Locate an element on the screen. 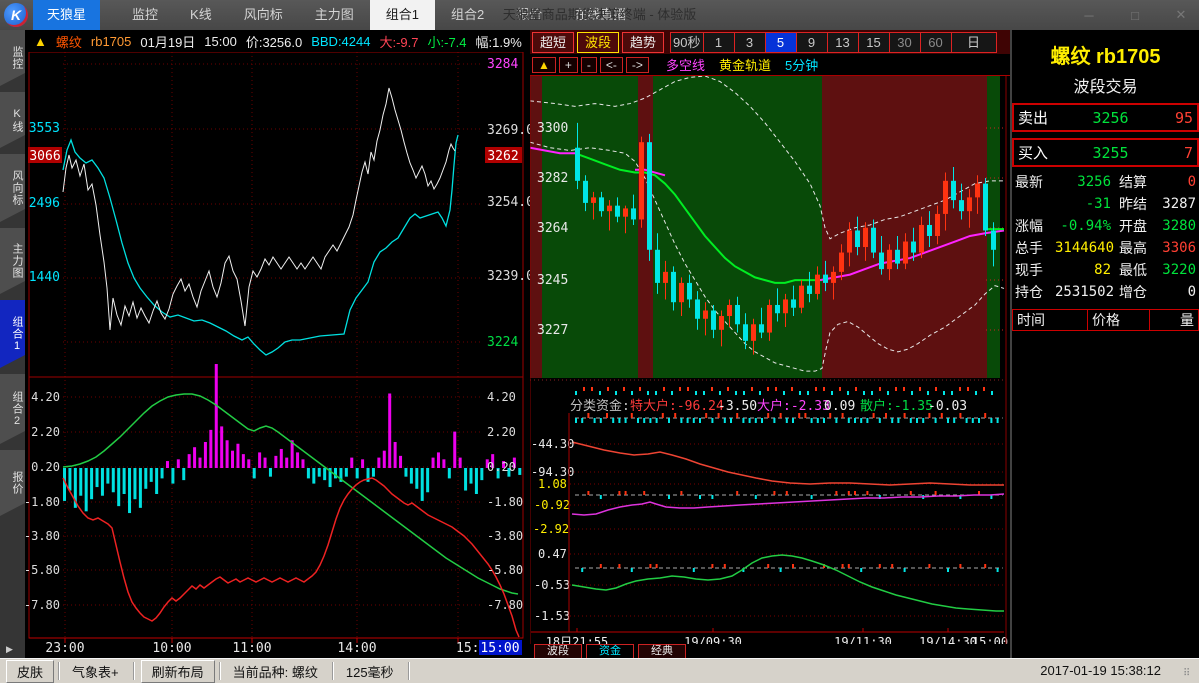 The image size is (1199, 683). field-value: 3306 is located at coordinates (1179, 248).